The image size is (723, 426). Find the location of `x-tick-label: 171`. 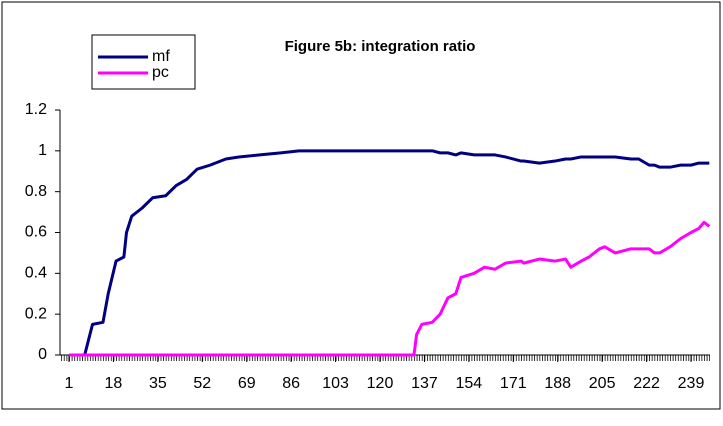

x-tick-label: 171 is located at coordinates (513, 383).